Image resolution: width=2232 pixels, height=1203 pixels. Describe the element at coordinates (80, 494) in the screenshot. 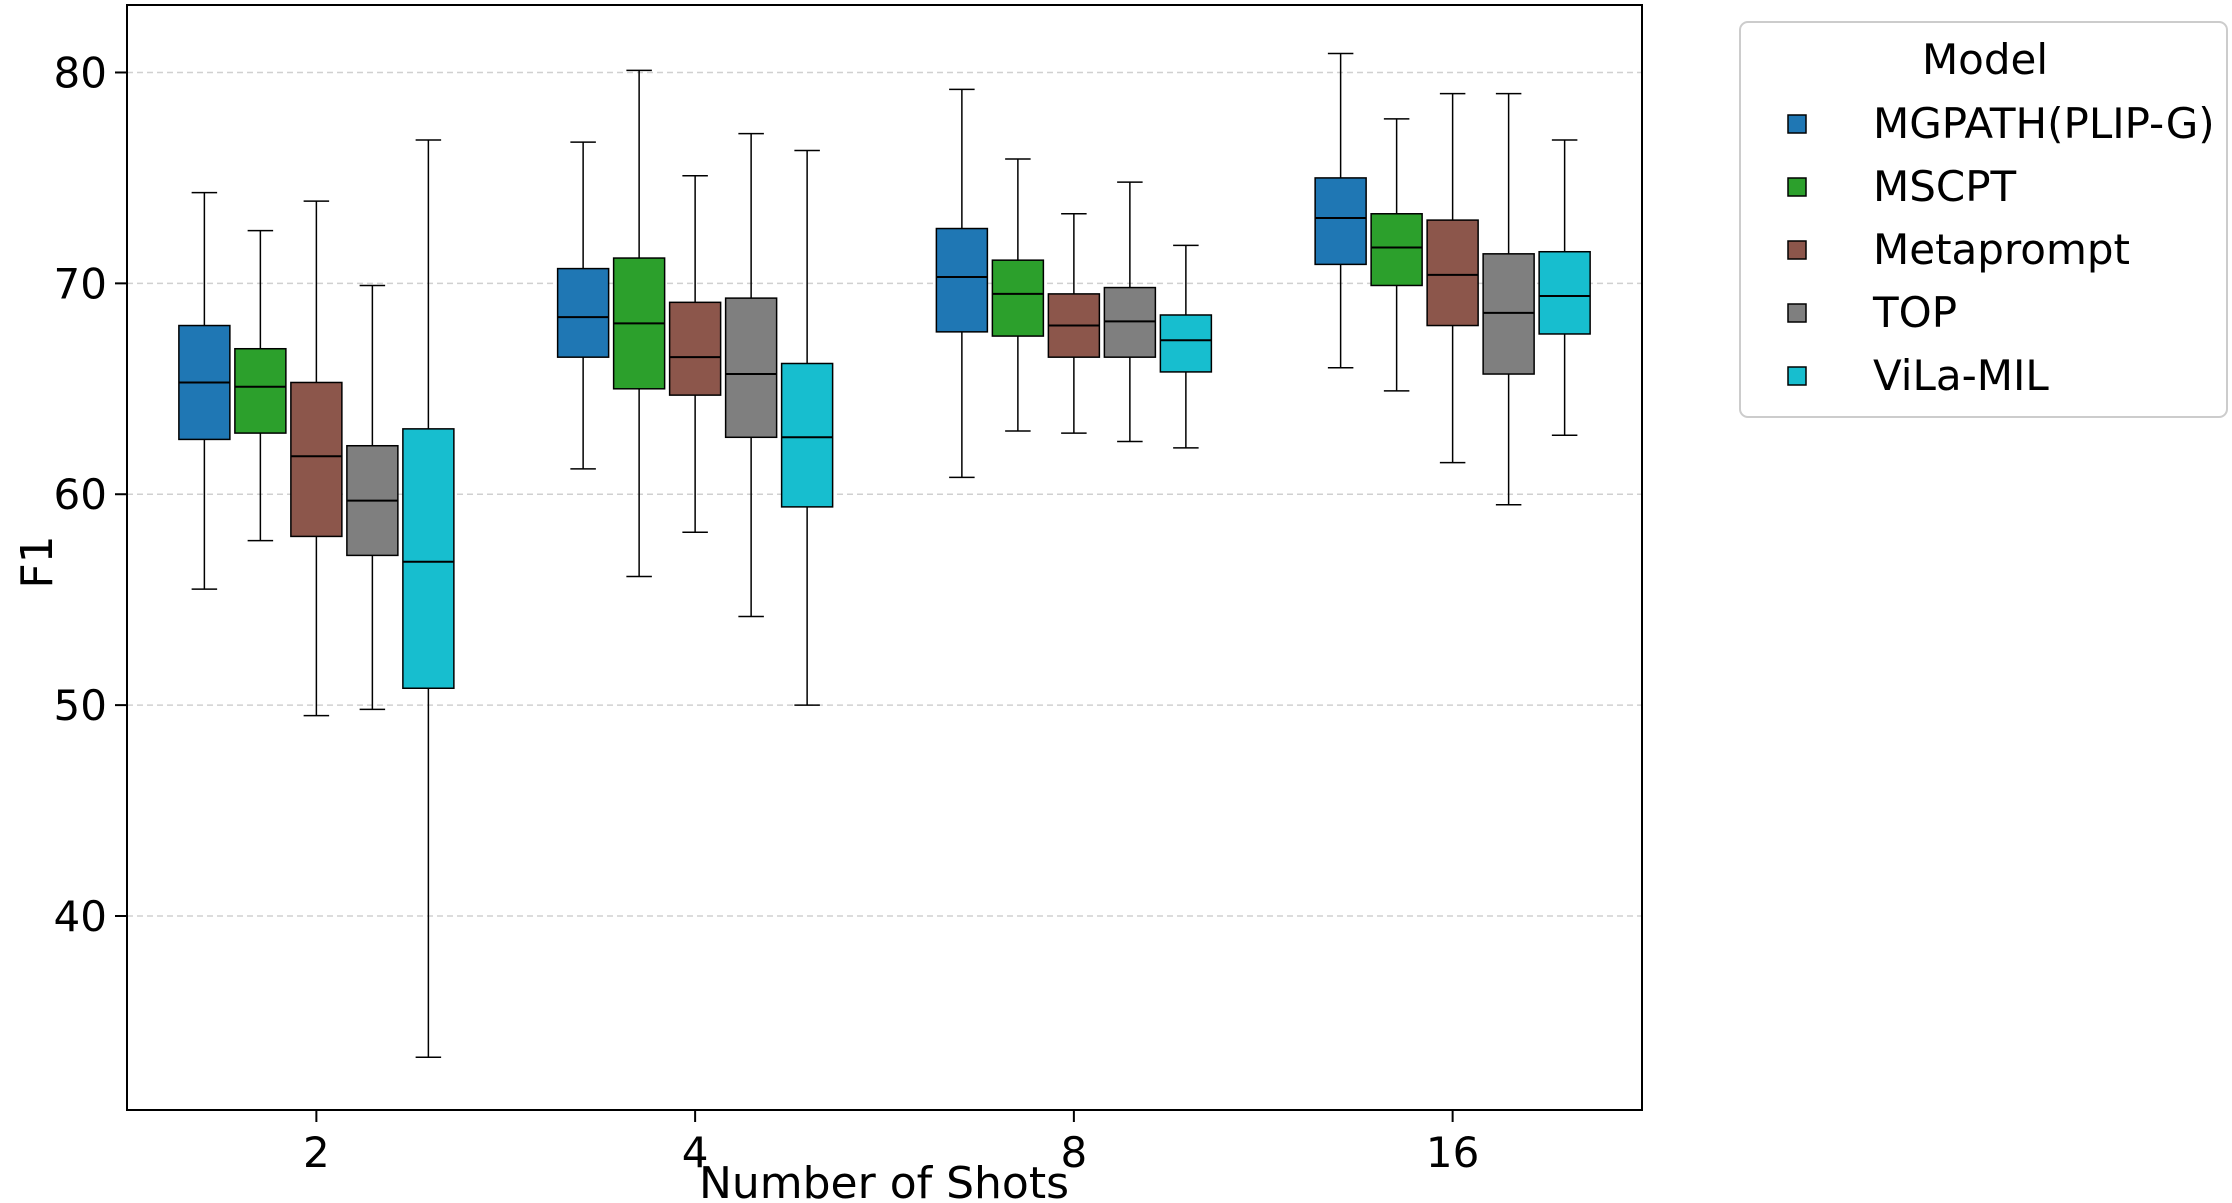

I see `y-tick-label-60: 60` at that location.